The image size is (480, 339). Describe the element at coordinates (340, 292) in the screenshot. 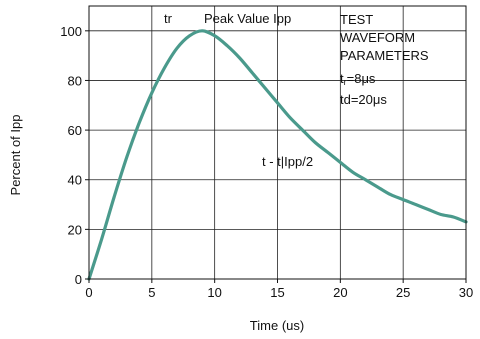

I see `x-tick-label: 20` at that location.